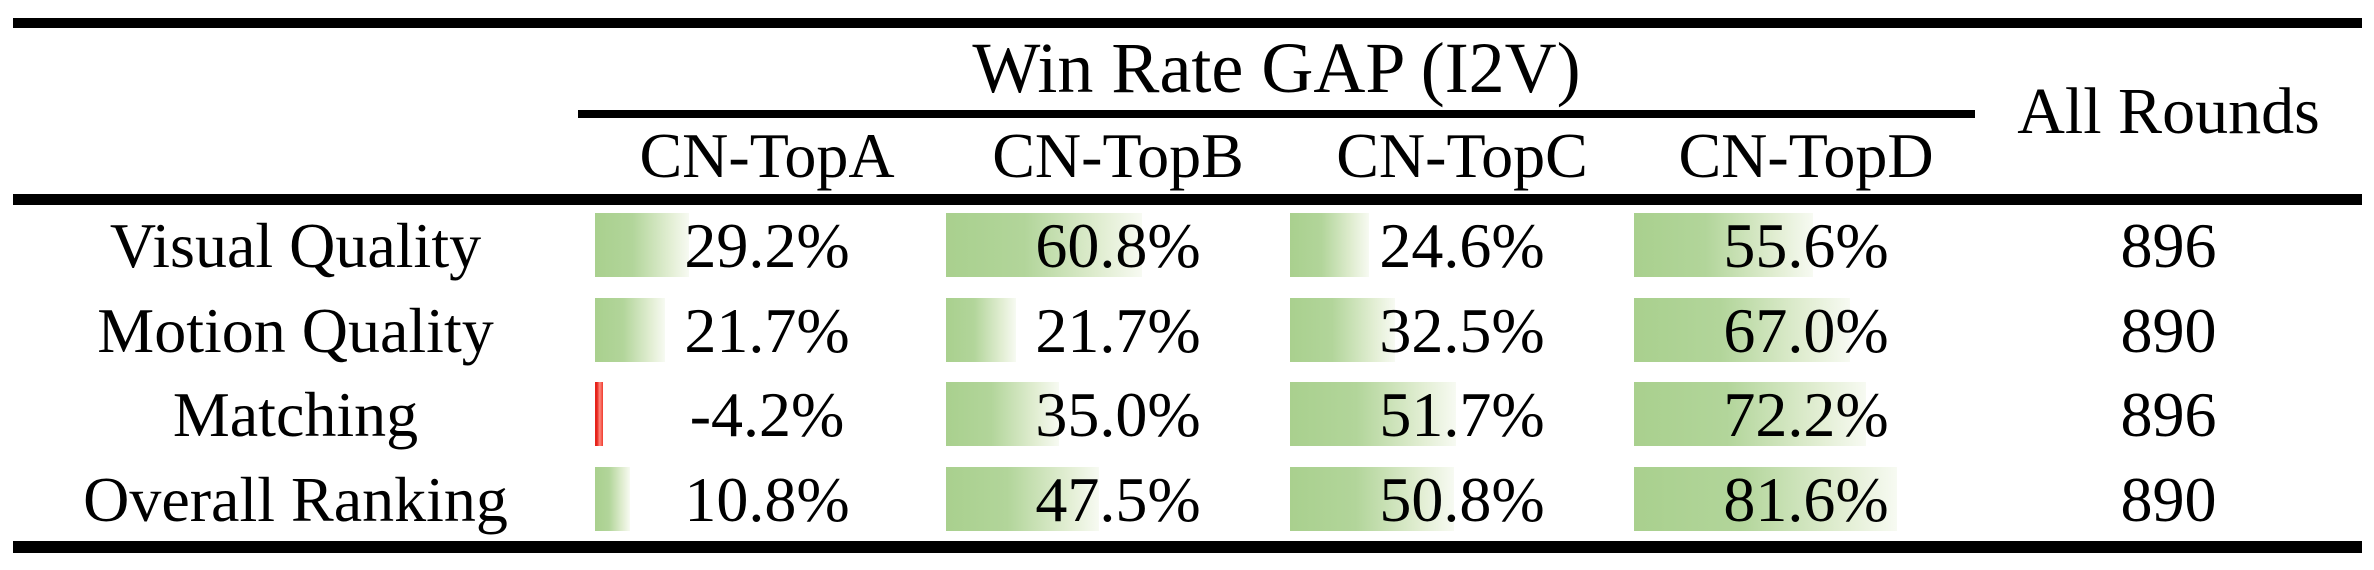  I want to click on cell-value: 51.7%, so click(1462, 414).